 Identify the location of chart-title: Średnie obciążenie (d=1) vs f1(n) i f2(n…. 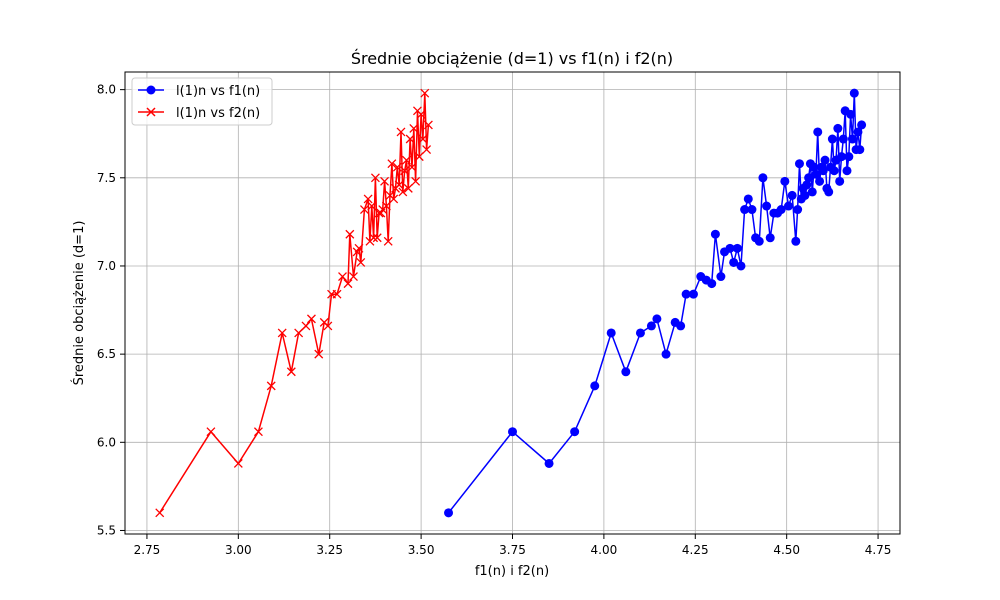
(512, 58).